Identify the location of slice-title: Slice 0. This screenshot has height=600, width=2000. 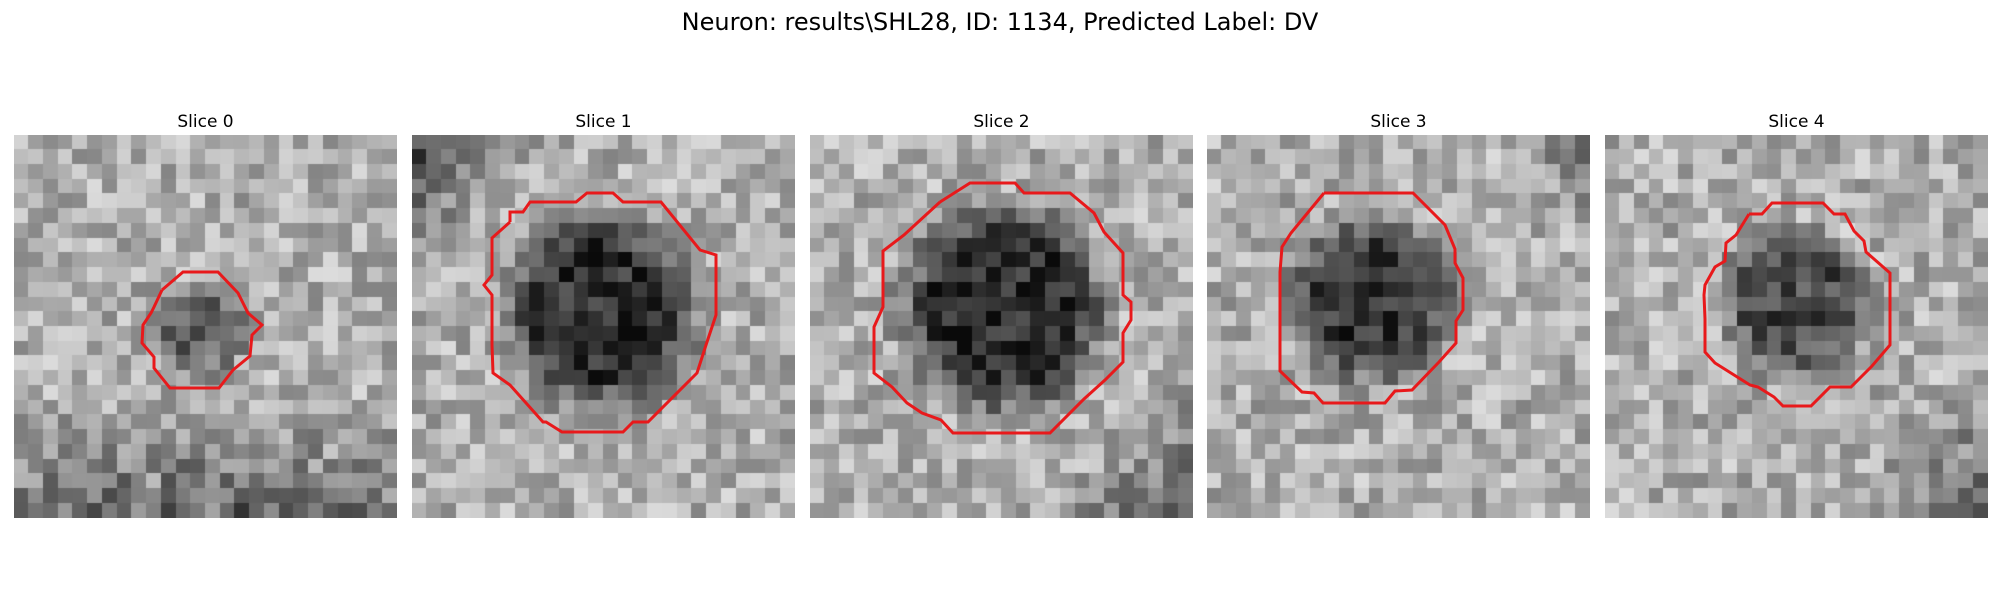
(205, 122).